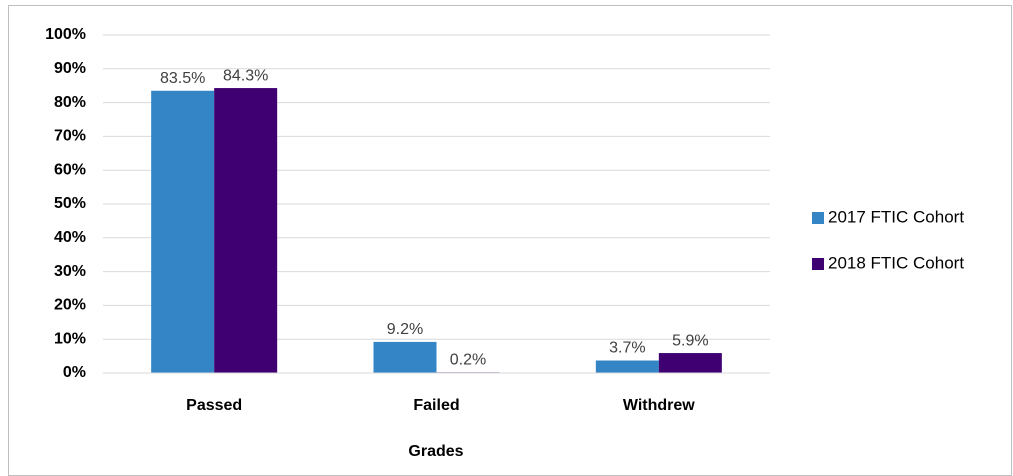  Describe the element at coordinates (70, 102) in the screenshot. I see `y-tick-label: 80%` at that location.